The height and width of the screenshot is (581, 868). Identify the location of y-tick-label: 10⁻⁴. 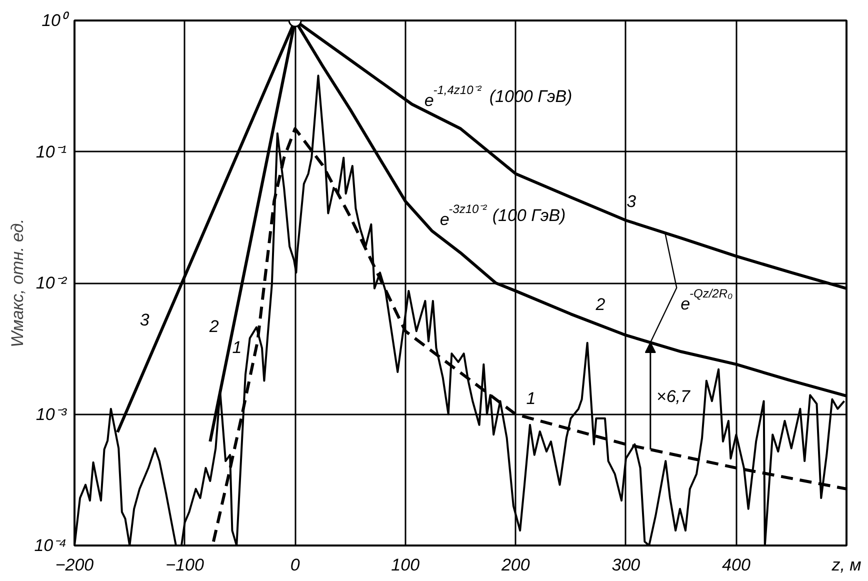
(50, 545).